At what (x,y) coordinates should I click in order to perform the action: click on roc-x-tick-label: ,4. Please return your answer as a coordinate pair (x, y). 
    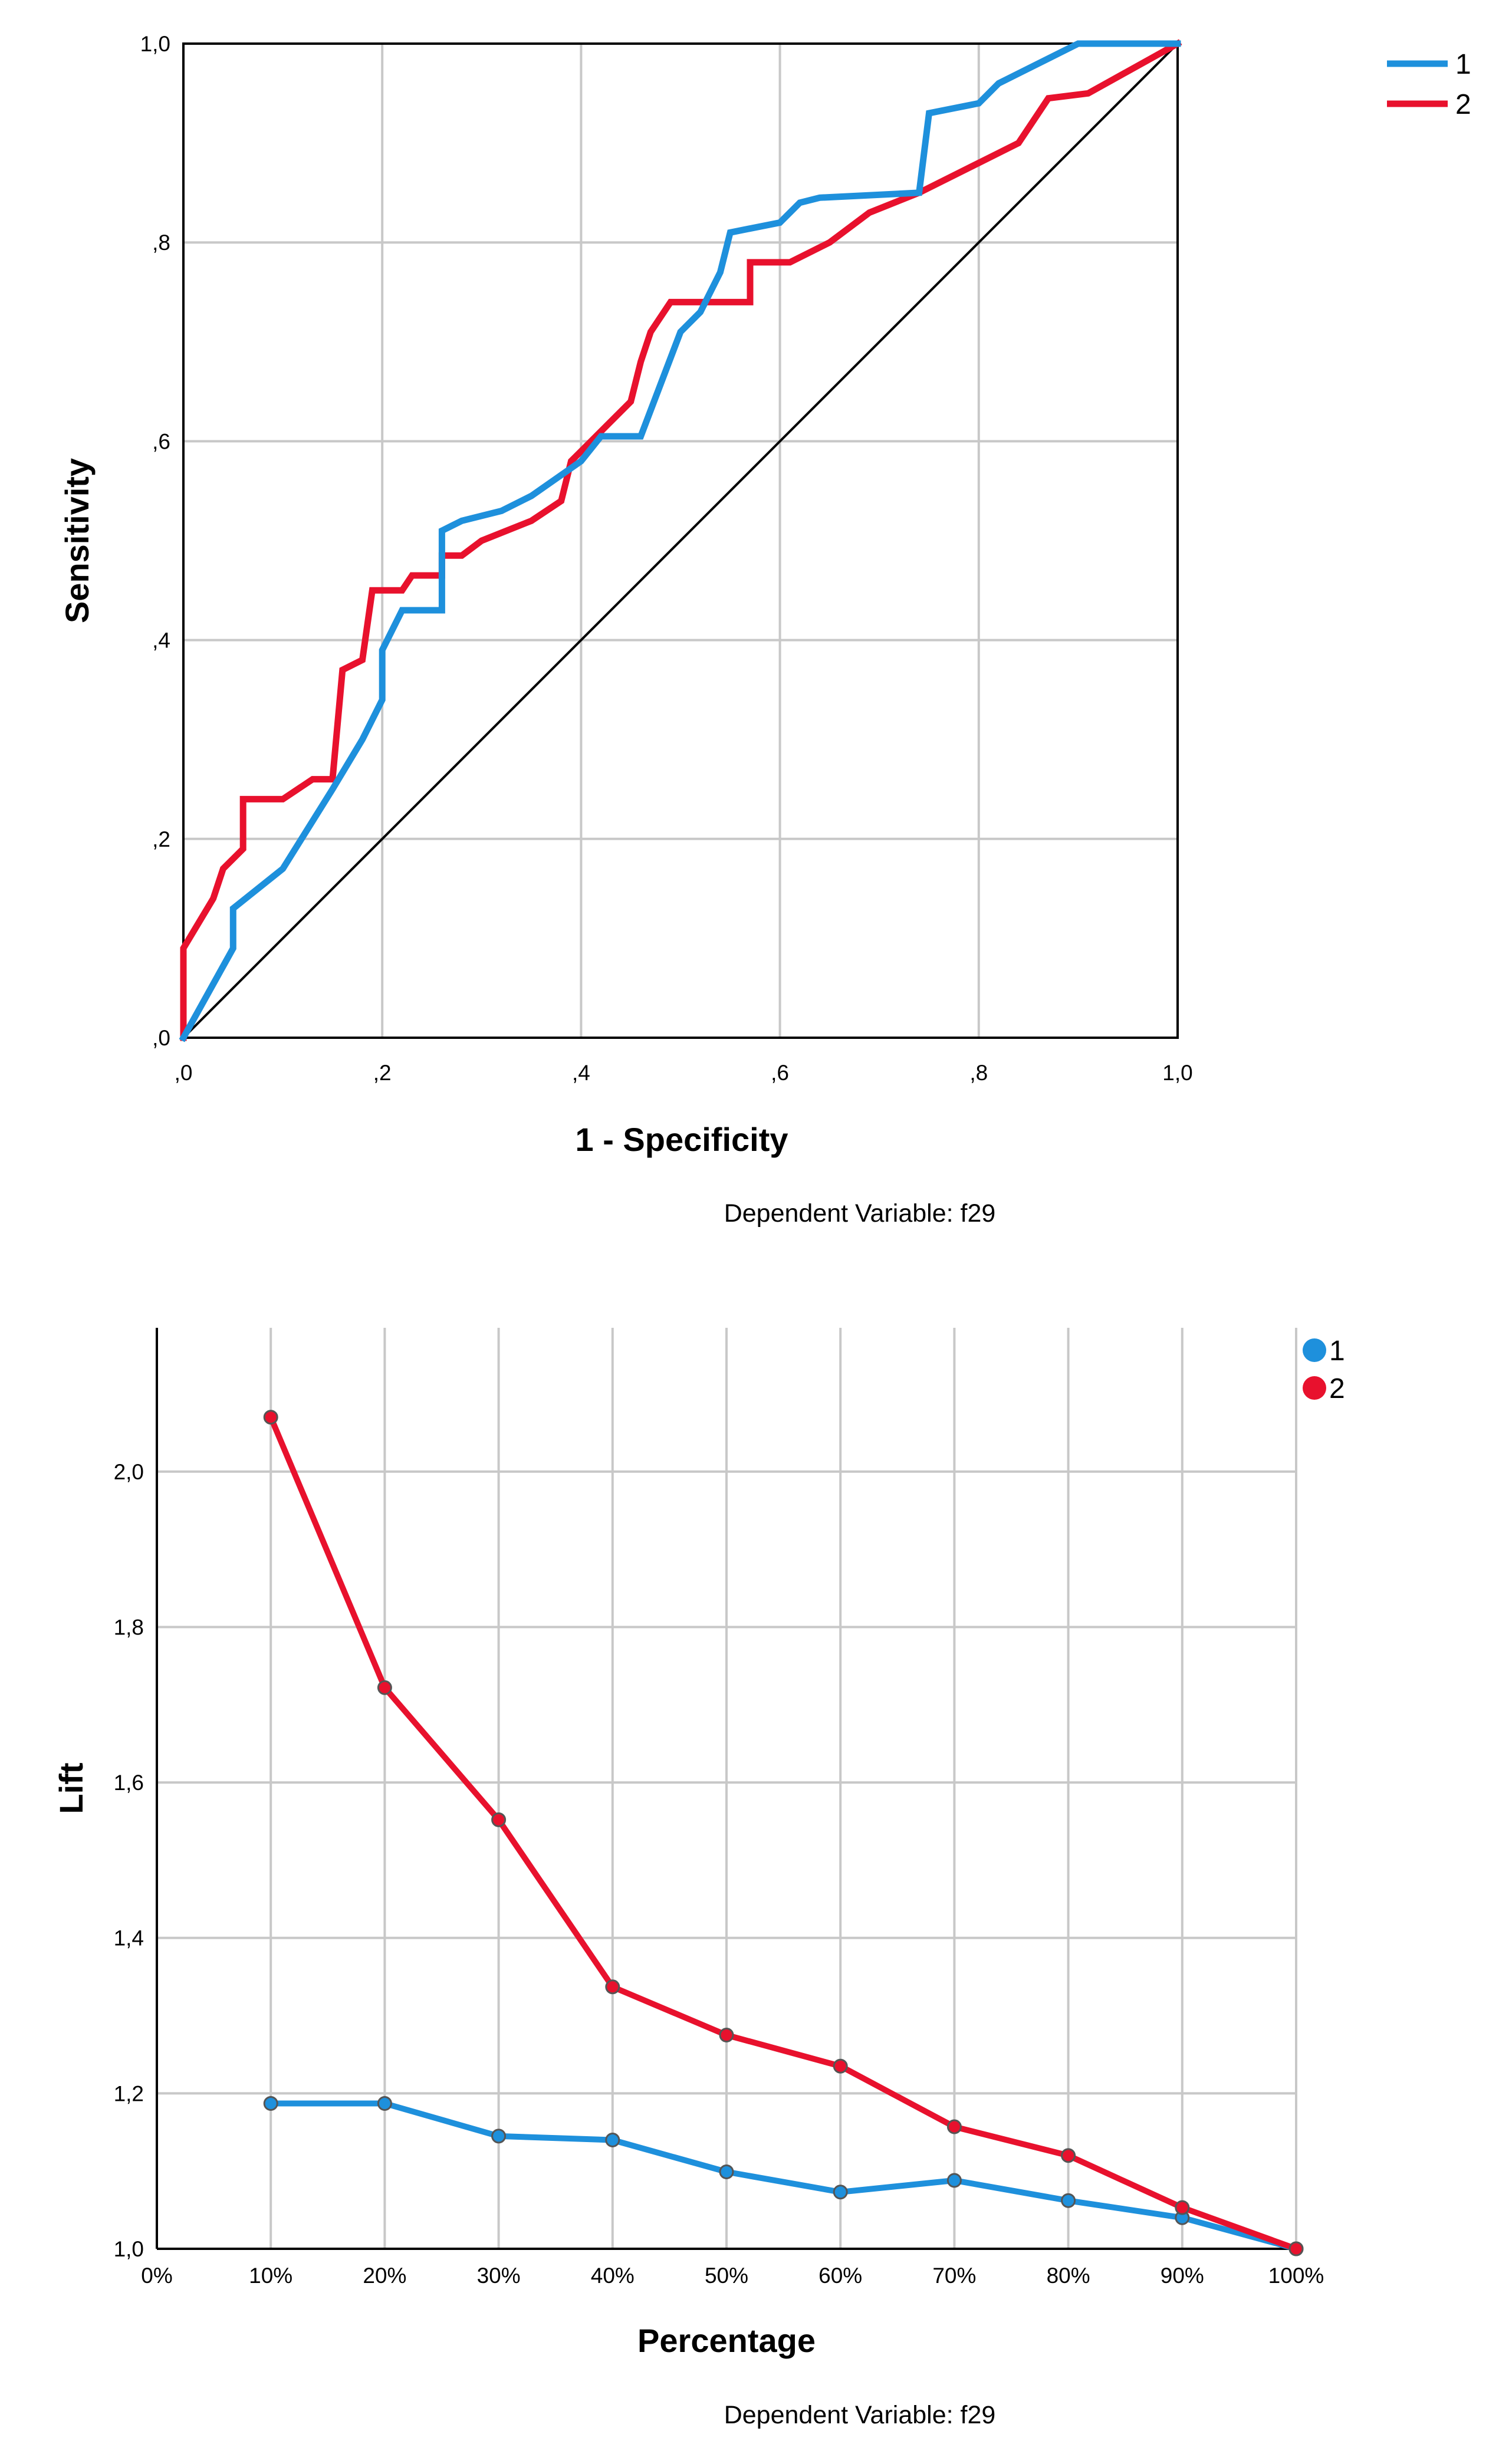
    Looking at the image, I should click on (581, 1073).